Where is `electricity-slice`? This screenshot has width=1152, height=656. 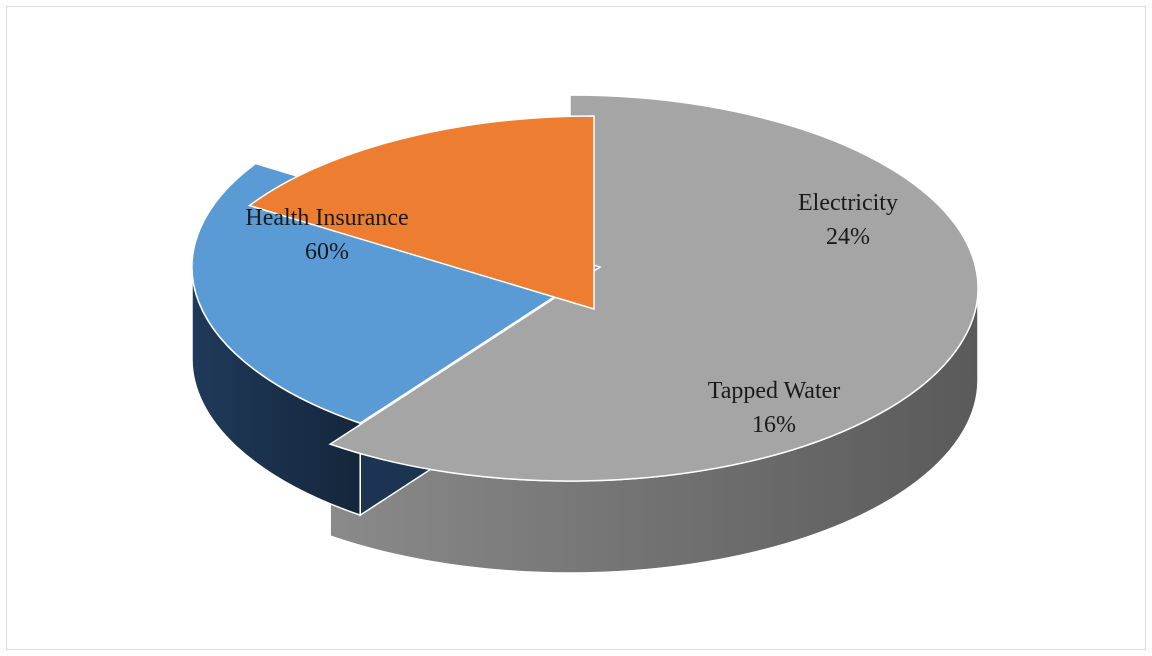 electricity-slice is located at coordinates (396, 293).